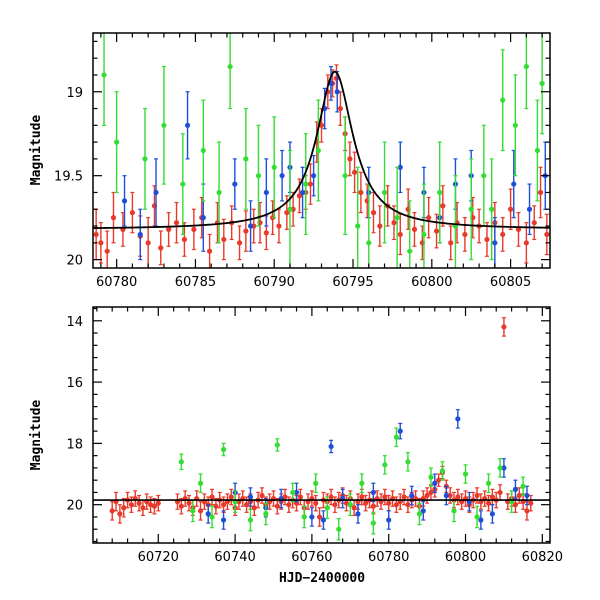 The image size is (600, 600). Describe the element at coordinates (74, 444) in the screenshot. I see `y-tick-label: 18` at that location.